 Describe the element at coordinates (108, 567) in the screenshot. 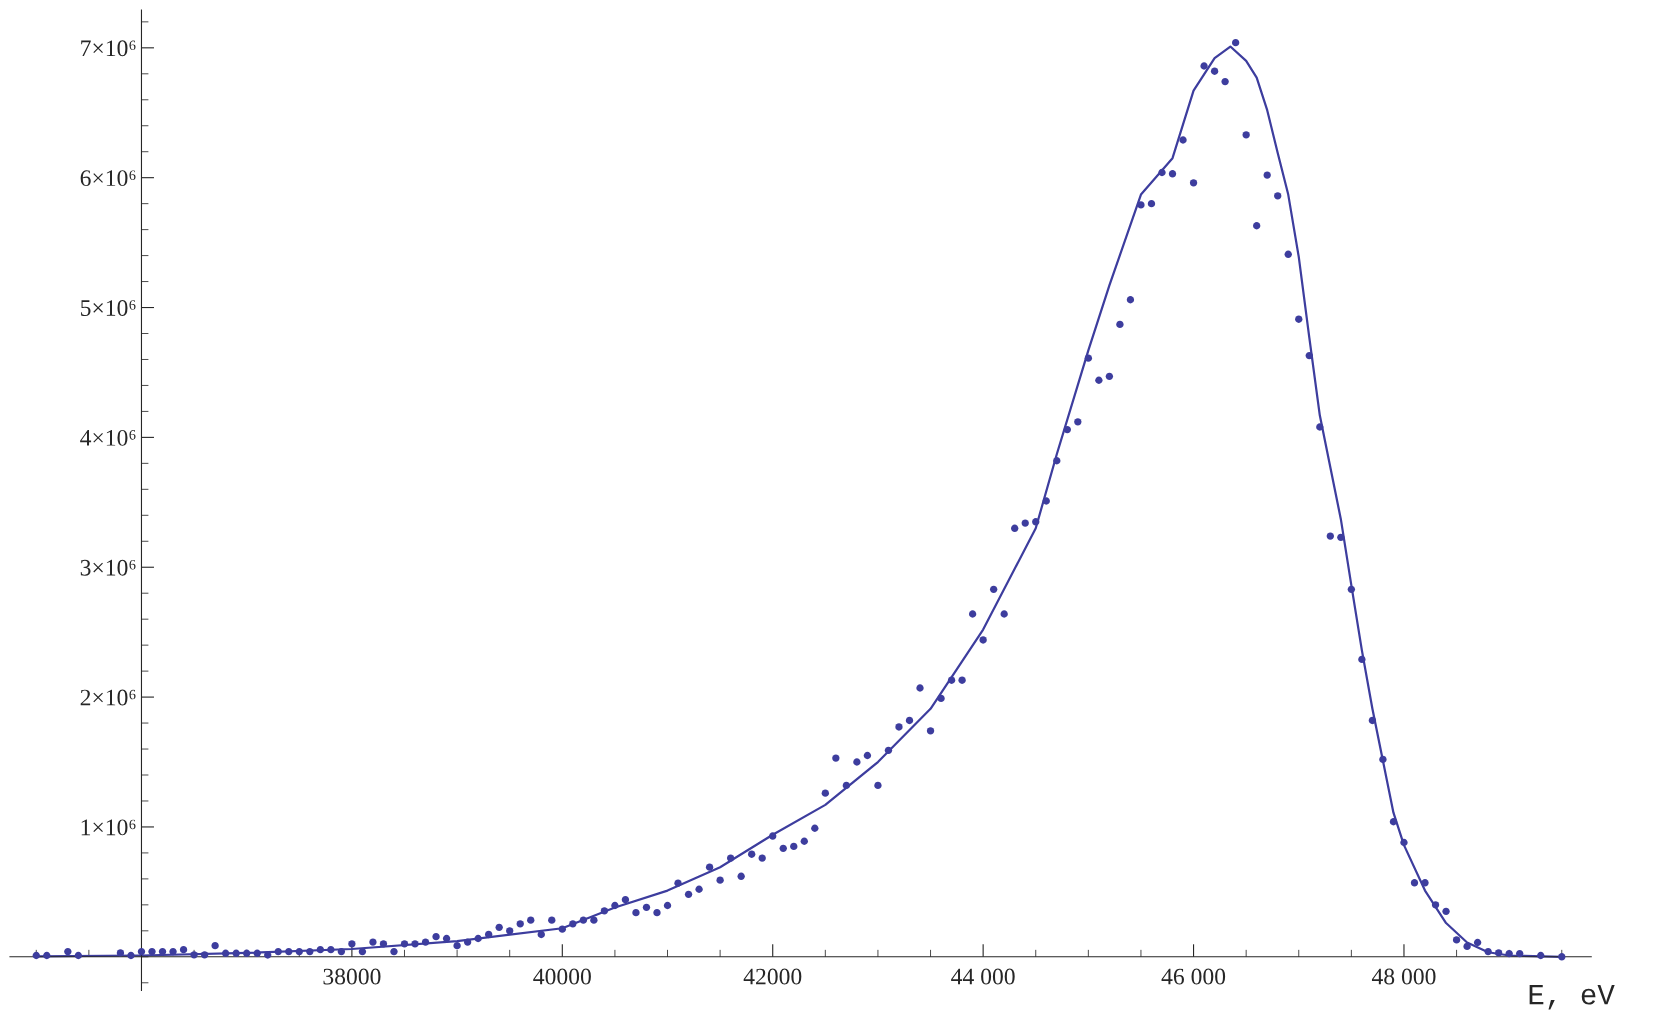

I see `y-tick-label: 3×10⁶` at that location.